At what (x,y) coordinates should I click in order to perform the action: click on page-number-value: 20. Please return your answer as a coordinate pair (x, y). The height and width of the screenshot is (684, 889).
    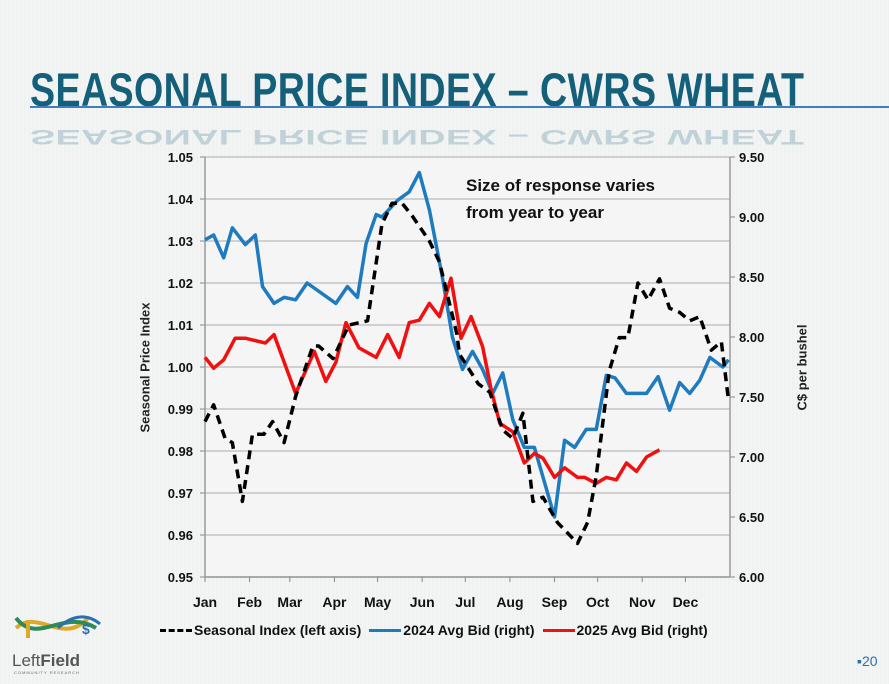
    Looking at the image, I should click on (869, 661).